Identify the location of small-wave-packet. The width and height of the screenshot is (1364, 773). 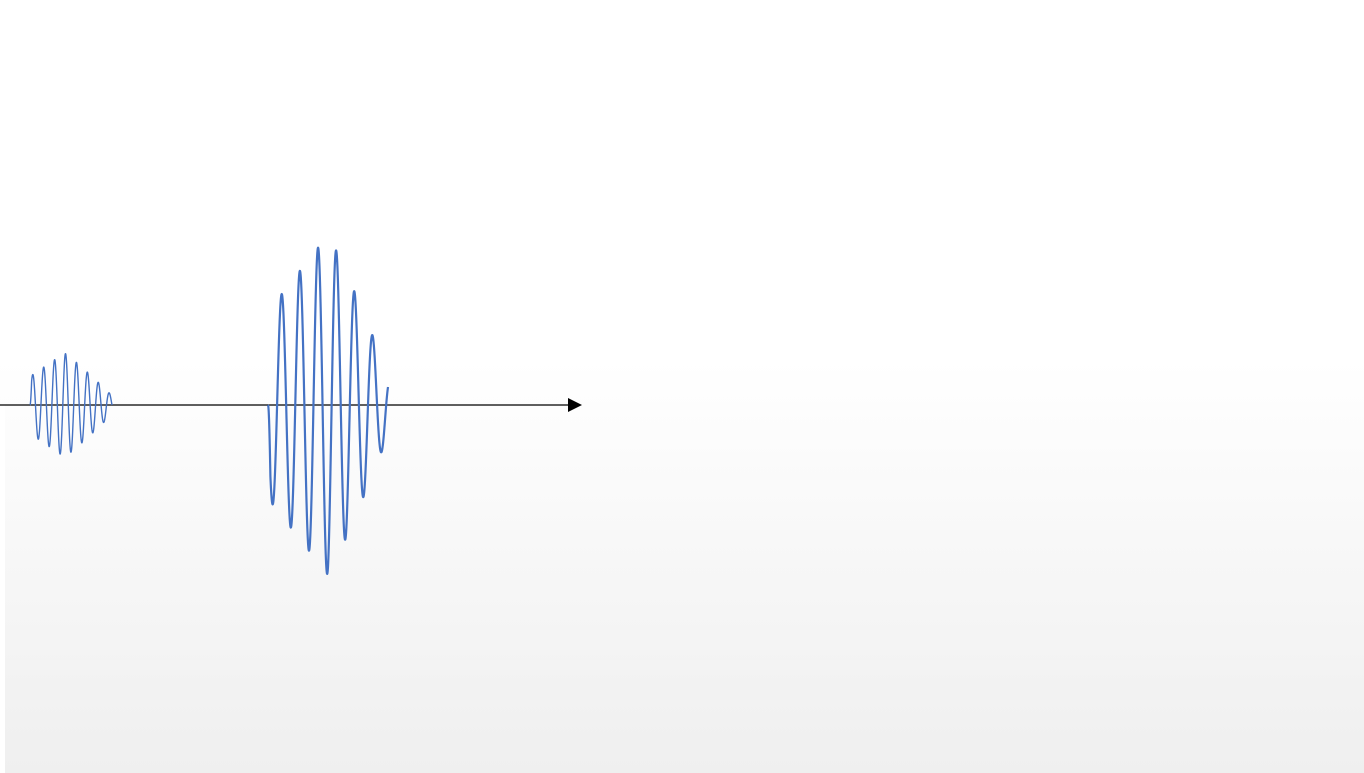
(71, 403).